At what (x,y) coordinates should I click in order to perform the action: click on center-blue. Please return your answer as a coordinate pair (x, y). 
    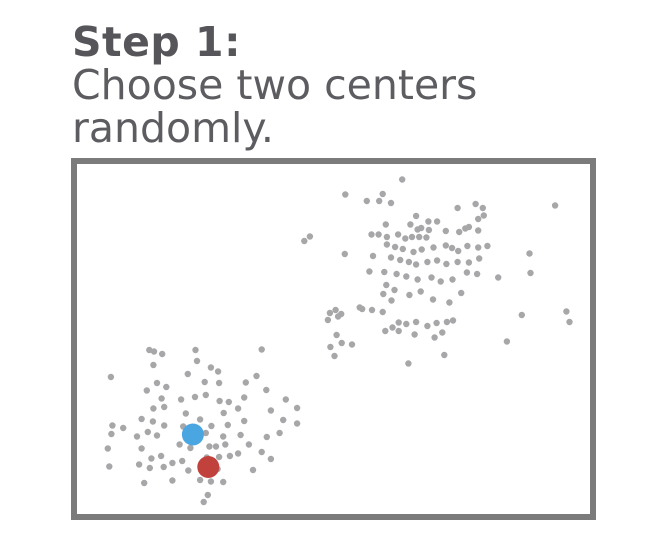
    Looking at the image, I should click on (192, 434).